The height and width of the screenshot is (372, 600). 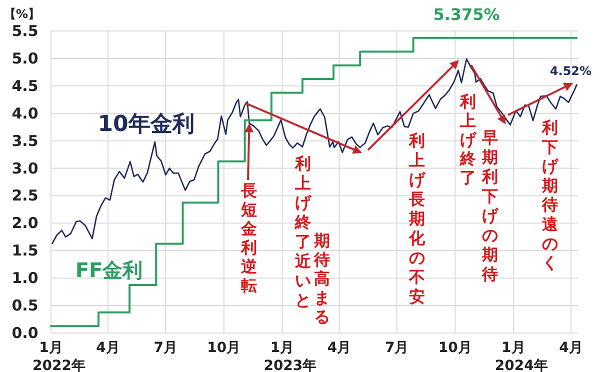 I want to click on text: 2022年, so click(x=59, y=365).